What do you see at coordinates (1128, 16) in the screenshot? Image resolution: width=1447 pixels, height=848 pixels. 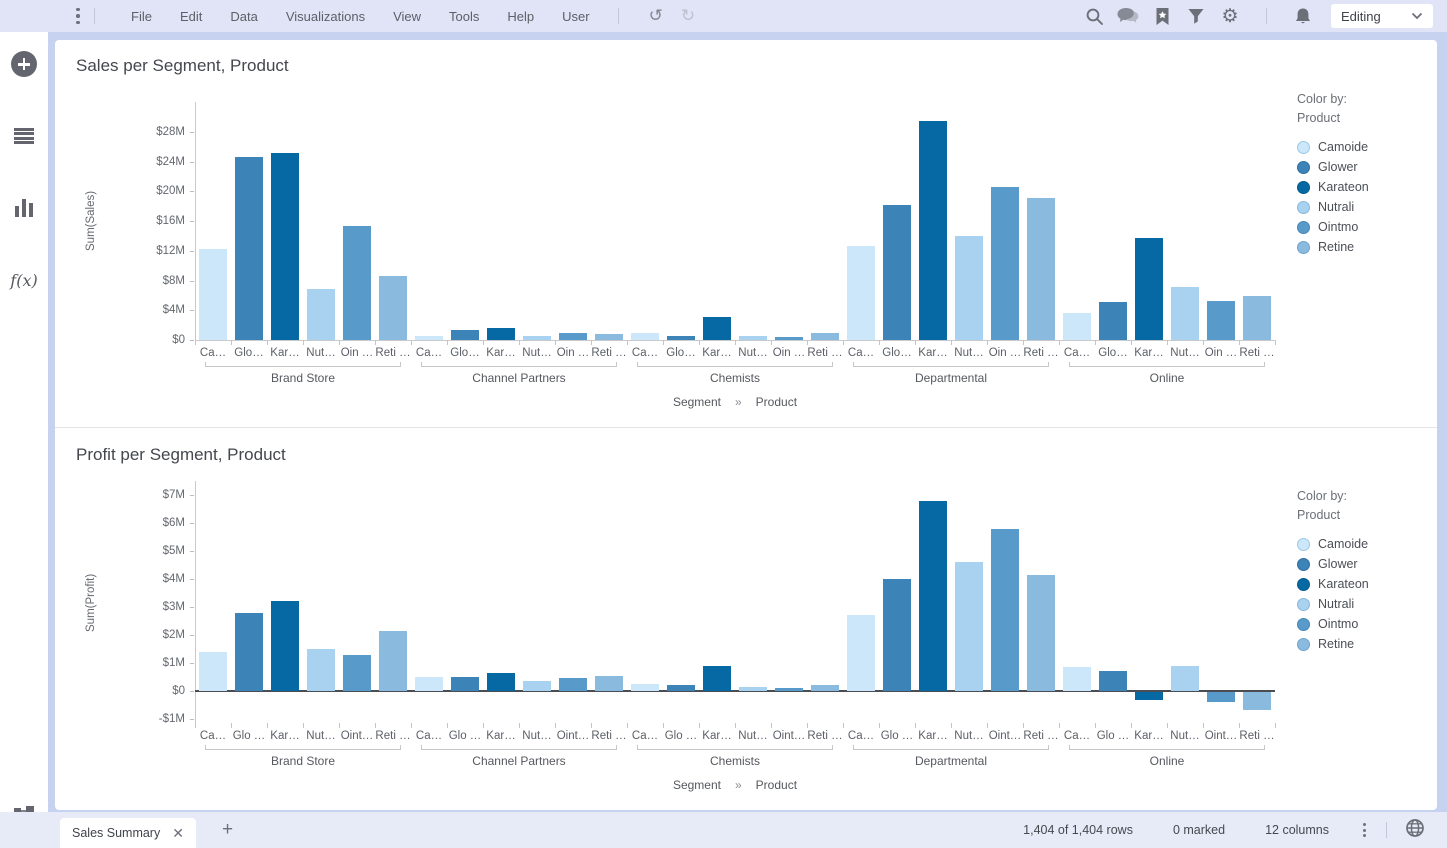 I see `comments-icon` at bounding box center [1128, 16].